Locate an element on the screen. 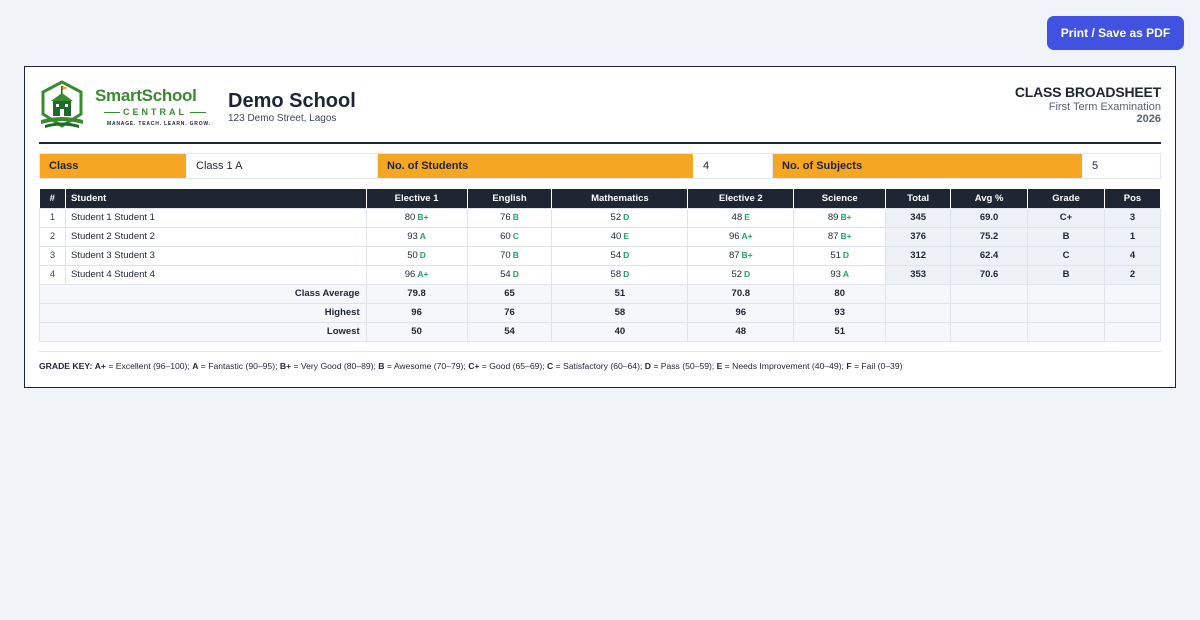  overall-grade: C is located at coordinates (1066, 255).